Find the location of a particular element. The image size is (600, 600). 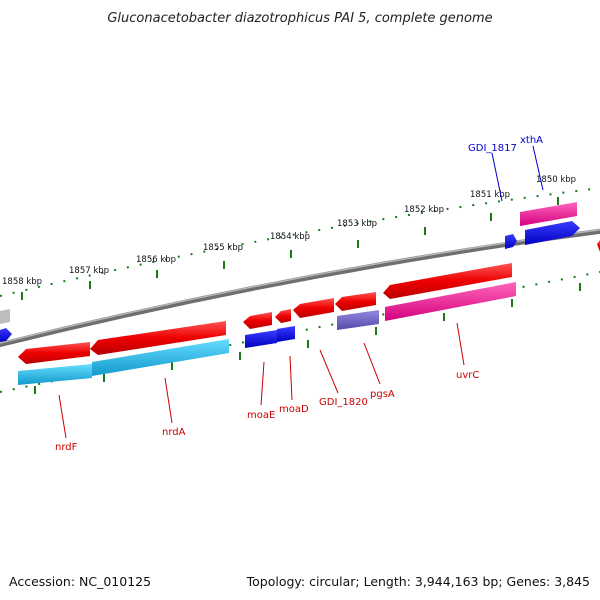

cds-uvrC is located at coordinates (447, 281).